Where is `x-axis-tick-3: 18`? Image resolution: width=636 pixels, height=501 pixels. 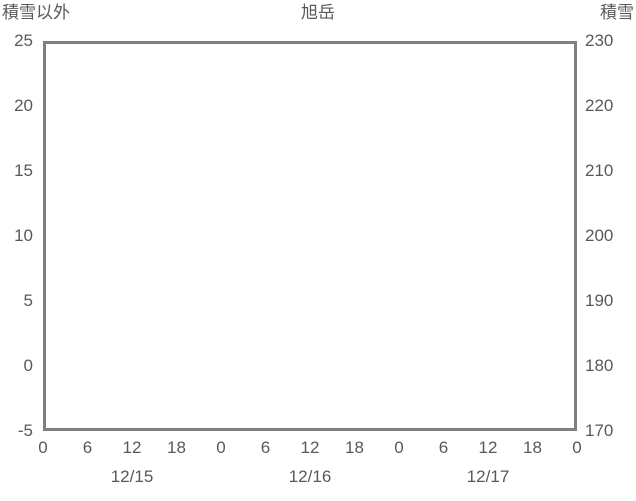
x-axis-tick-3: 18 is located at coordinates (176, 447).